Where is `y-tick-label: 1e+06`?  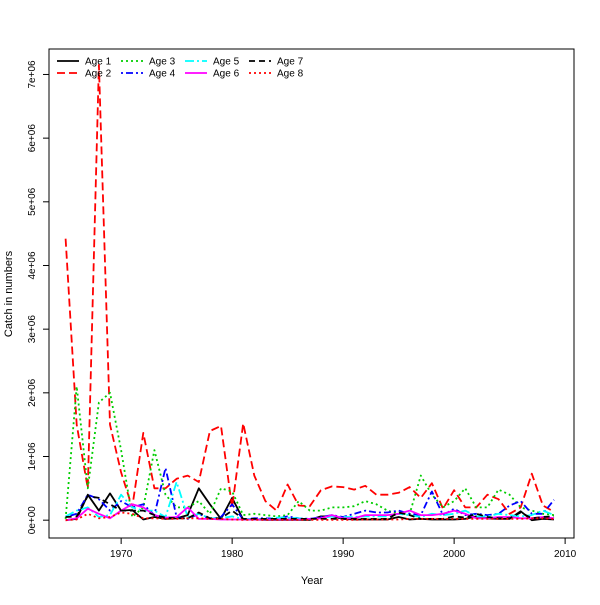
y-tick-label: 1e+06 is located at coordinates (32, 456).